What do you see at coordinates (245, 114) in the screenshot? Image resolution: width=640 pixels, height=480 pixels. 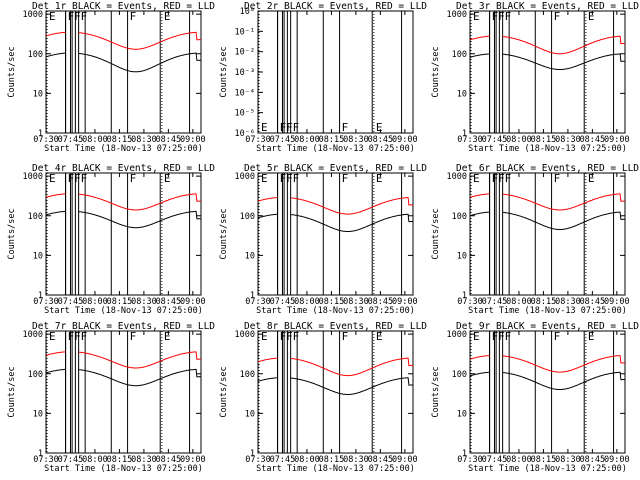 I see `y-tick-label: 10⁻⁵` at bounding box center [245, 114].